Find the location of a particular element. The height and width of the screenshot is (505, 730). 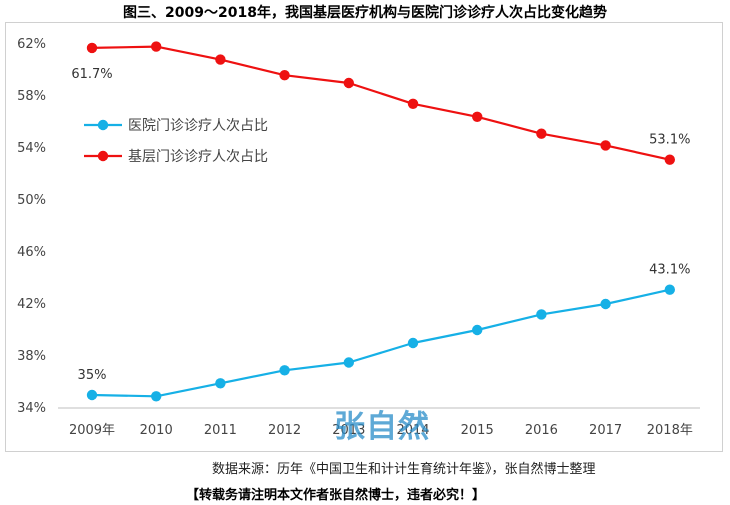

x-tick-label: 2015 is located at coordinates (477, 430).